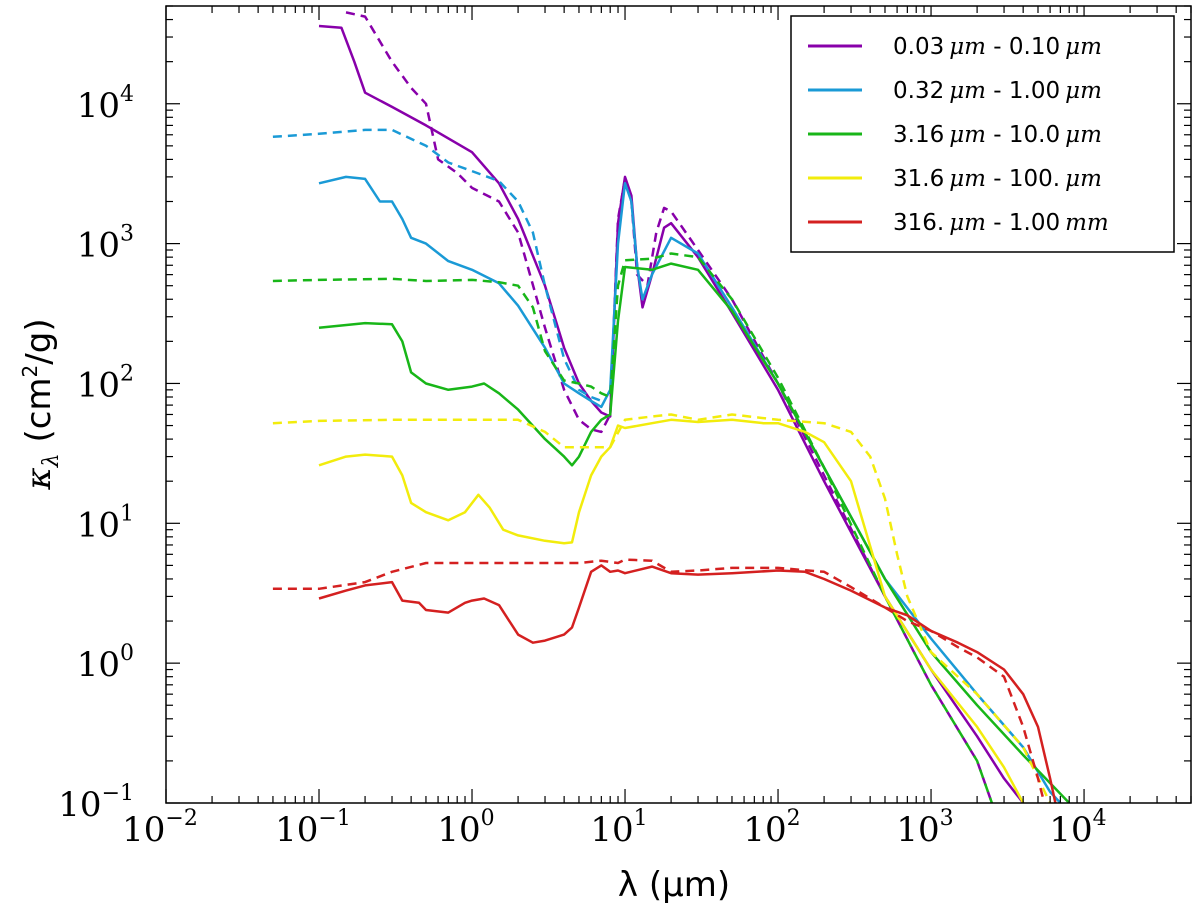  I want to click on y-tick-label: 10⁰, so click(105, 663).